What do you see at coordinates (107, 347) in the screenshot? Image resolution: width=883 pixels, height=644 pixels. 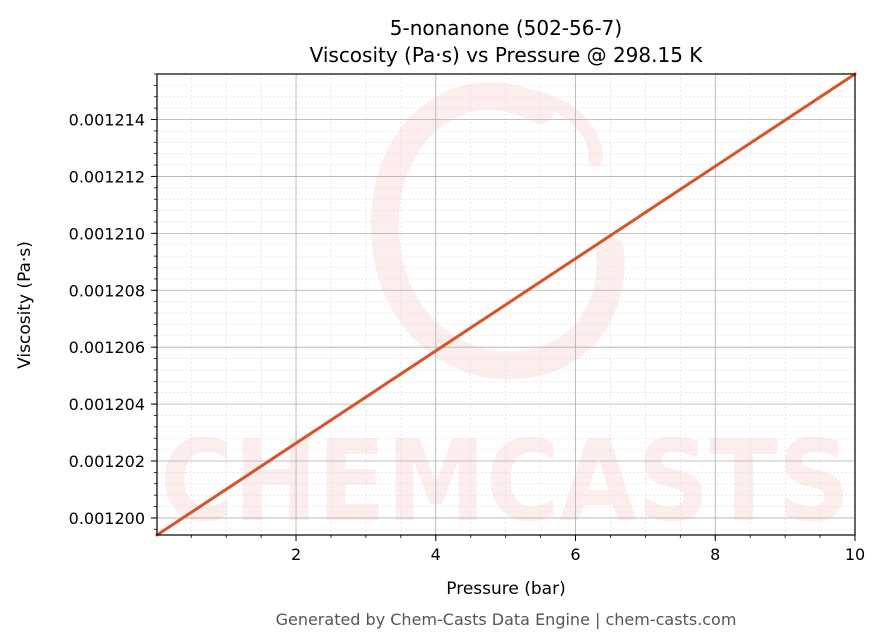 I see `y-tick-label: 0.001206` at bounding box center [107, 347].